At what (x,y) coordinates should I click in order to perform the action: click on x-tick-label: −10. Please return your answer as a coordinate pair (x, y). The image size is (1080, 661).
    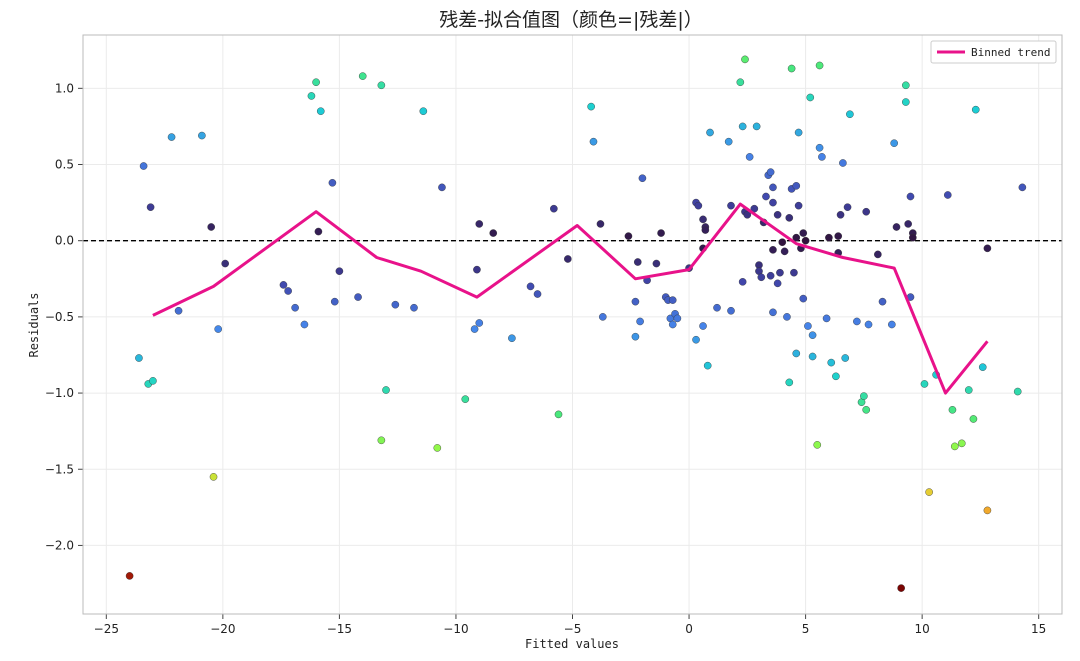
    Looking at the image, I should click on (455, 629).